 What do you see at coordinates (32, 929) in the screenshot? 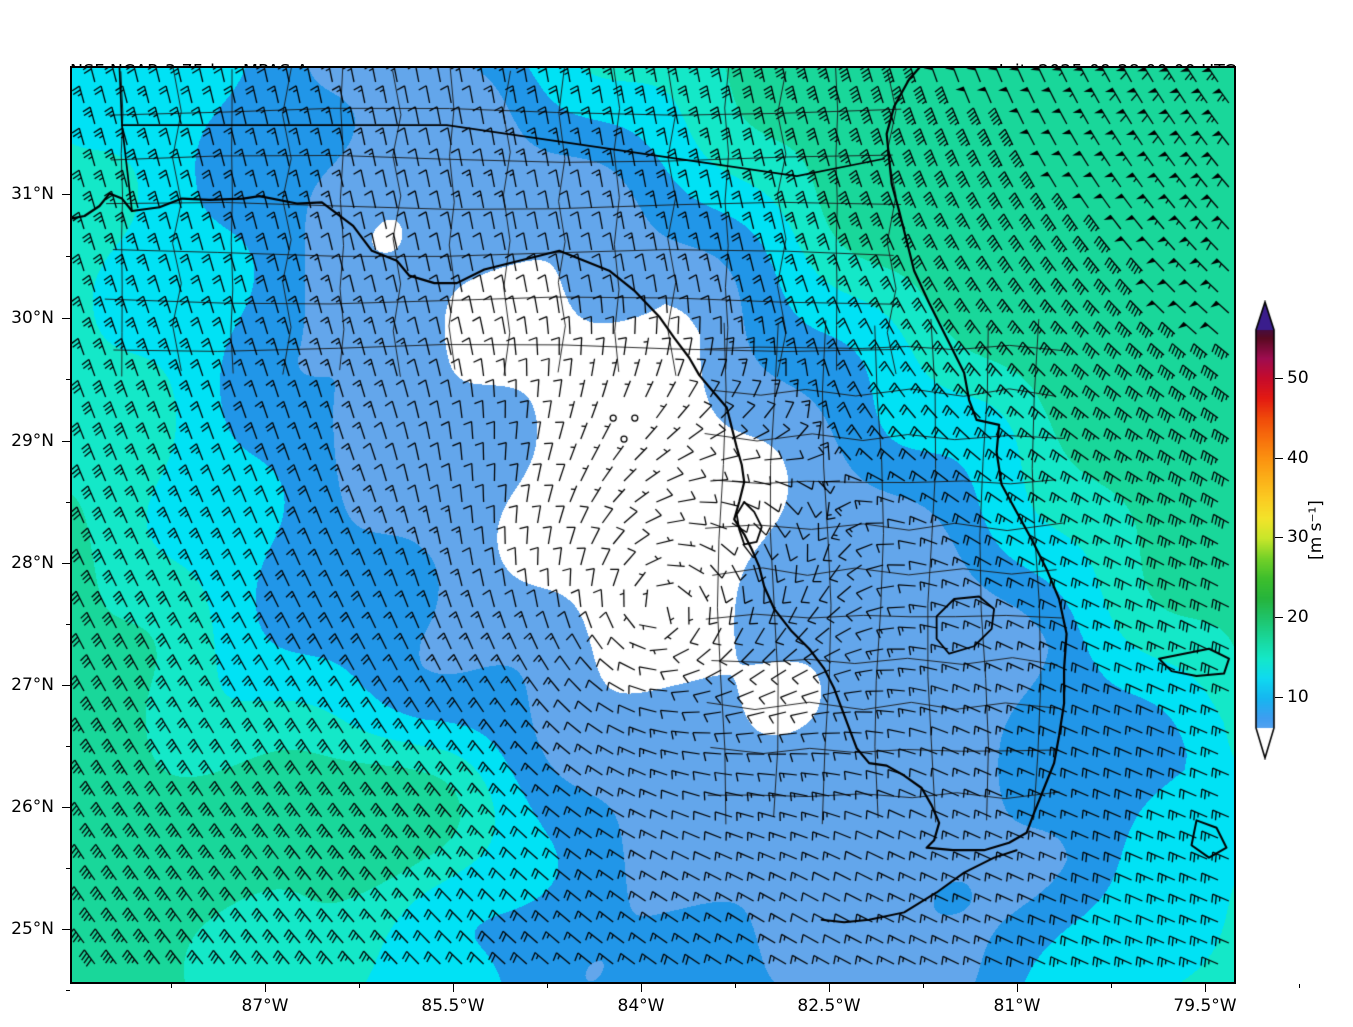
I see `ytick-label-25: 25°N` at bounding box center [32, 929].